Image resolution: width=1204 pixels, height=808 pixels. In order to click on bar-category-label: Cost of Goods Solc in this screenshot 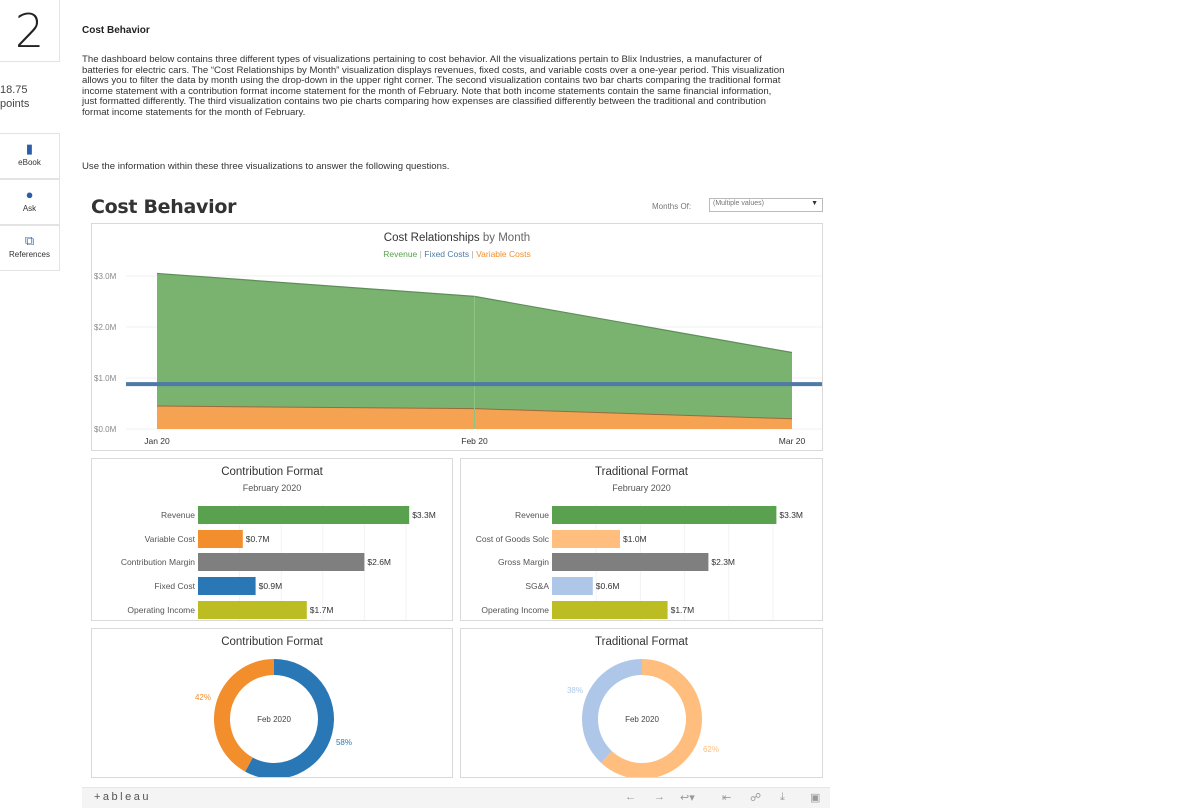, I will do `click(513, 539)`.